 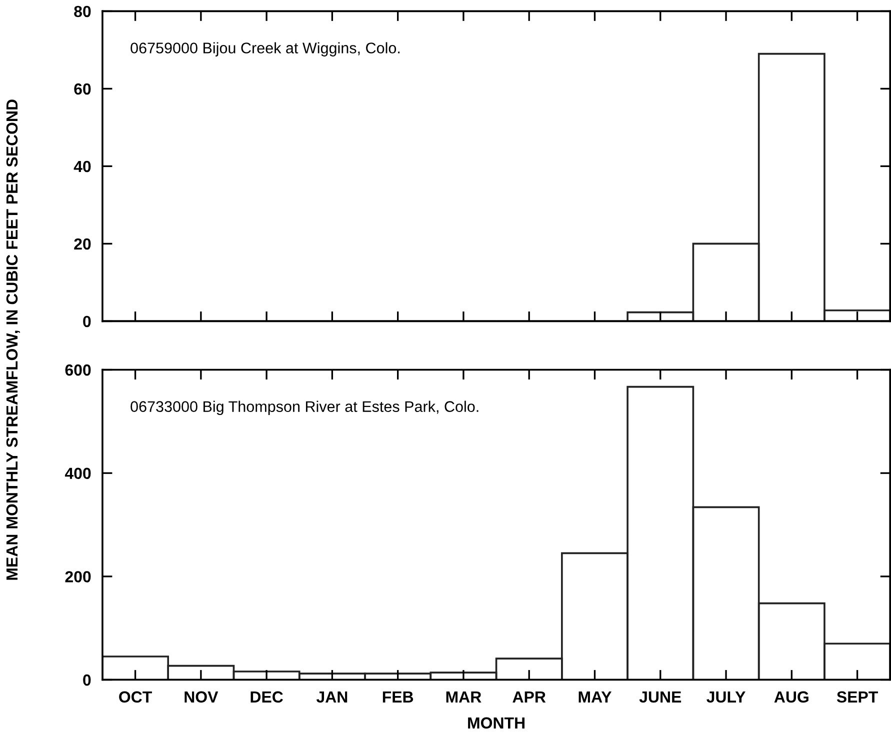 What do you see at coordinates (82, 89) in the screenshot?
I see `y-tick-label: 60` at bounding box center [82, 89].